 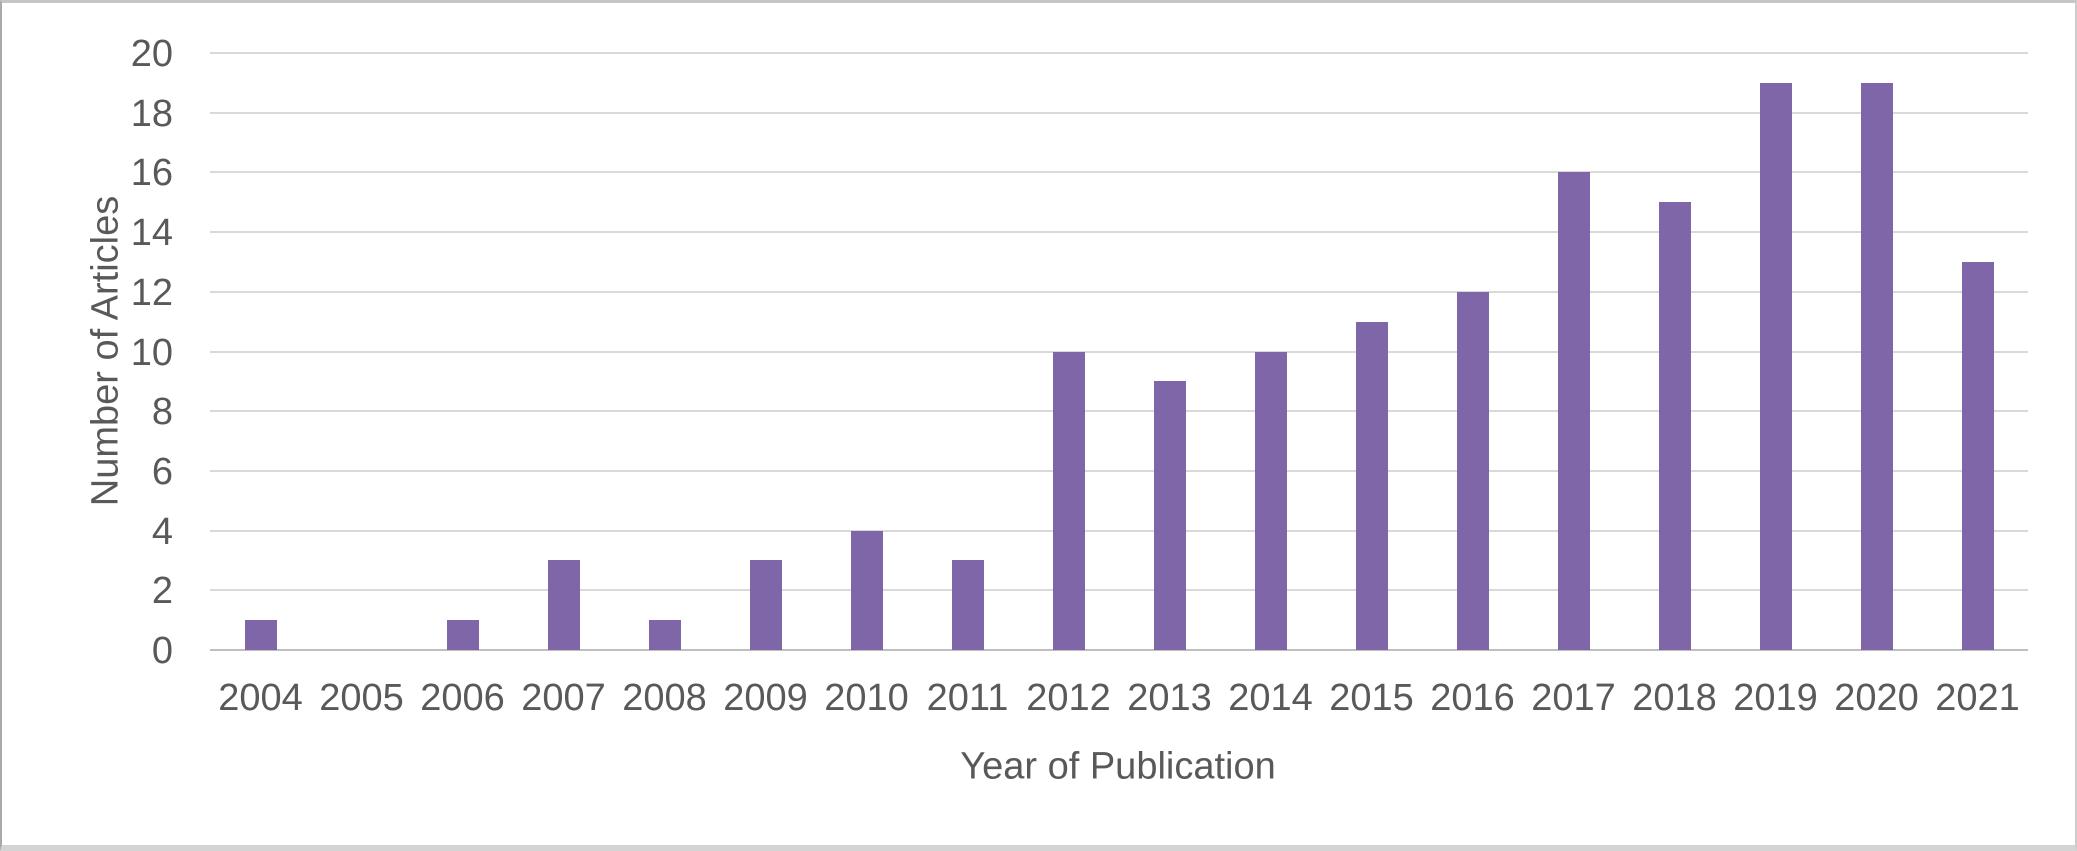 I want to click on bar-2007, so click(x=563, y=605).